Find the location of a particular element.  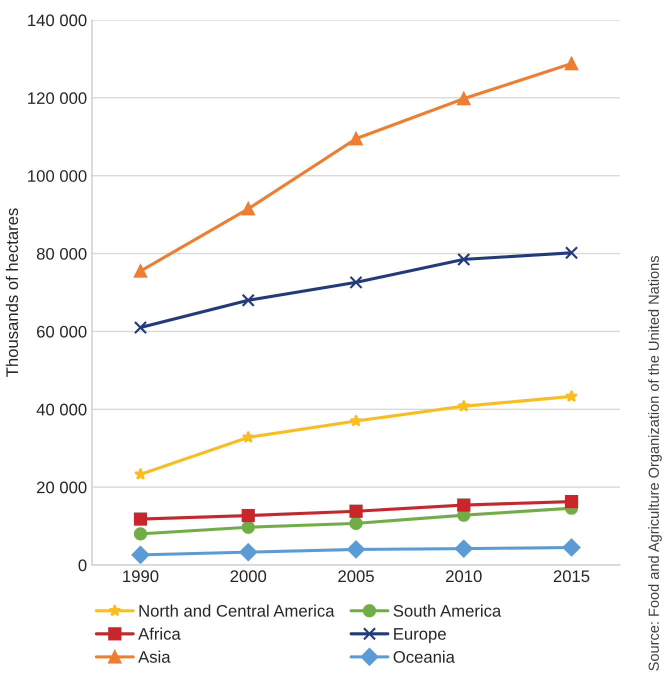

y-tick-label: 100 000 is located at coordinates (57, 176).